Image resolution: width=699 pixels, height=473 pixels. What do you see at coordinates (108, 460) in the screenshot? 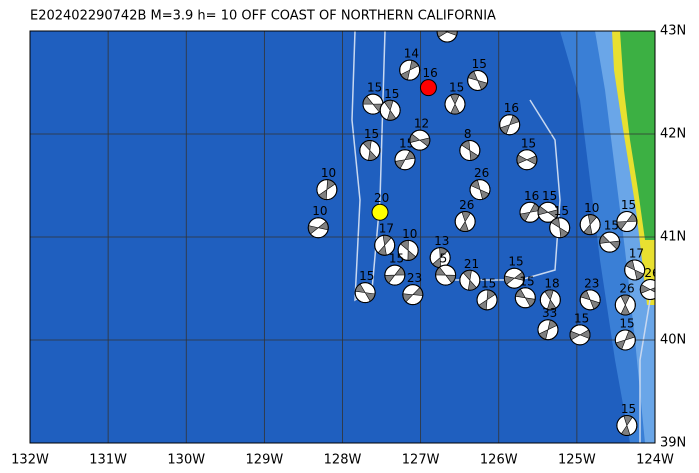
I see `lon-label: 131W` at bounding box center [108, 460].